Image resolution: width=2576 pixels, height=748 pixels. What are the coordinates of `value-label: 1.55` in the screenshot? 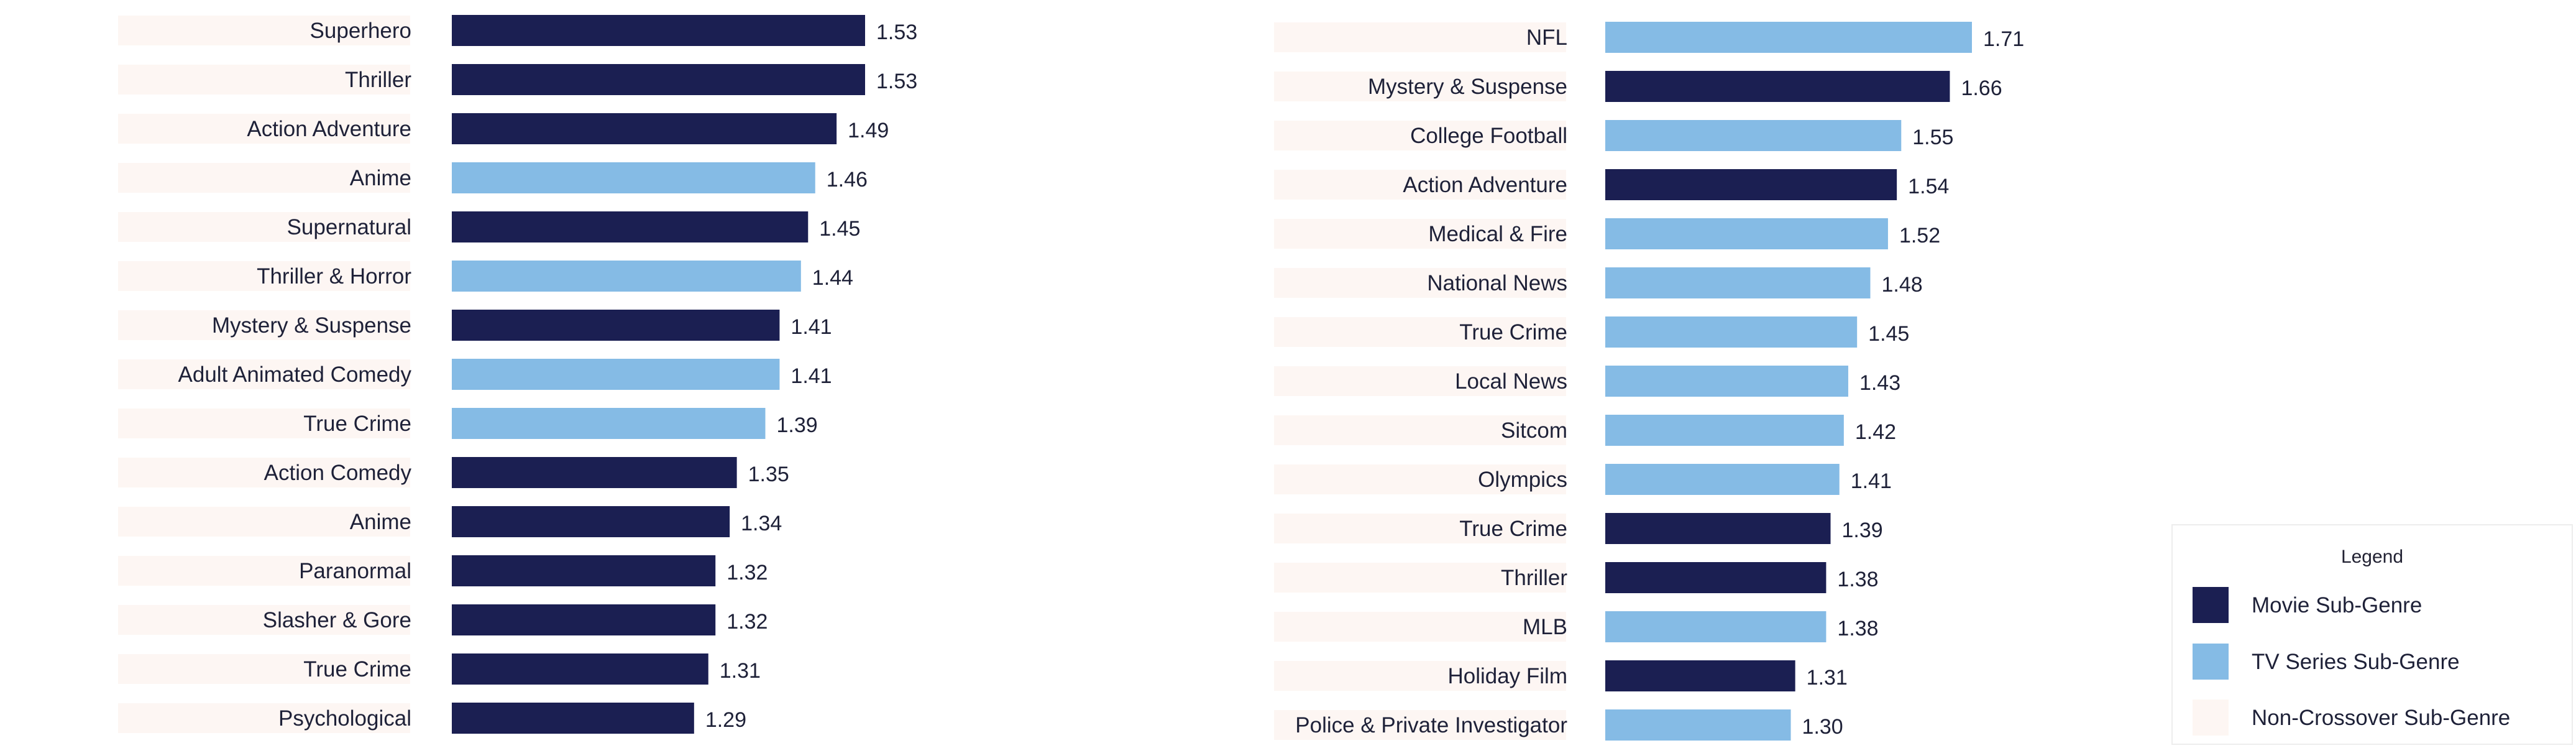 It's located at (1932, 137).